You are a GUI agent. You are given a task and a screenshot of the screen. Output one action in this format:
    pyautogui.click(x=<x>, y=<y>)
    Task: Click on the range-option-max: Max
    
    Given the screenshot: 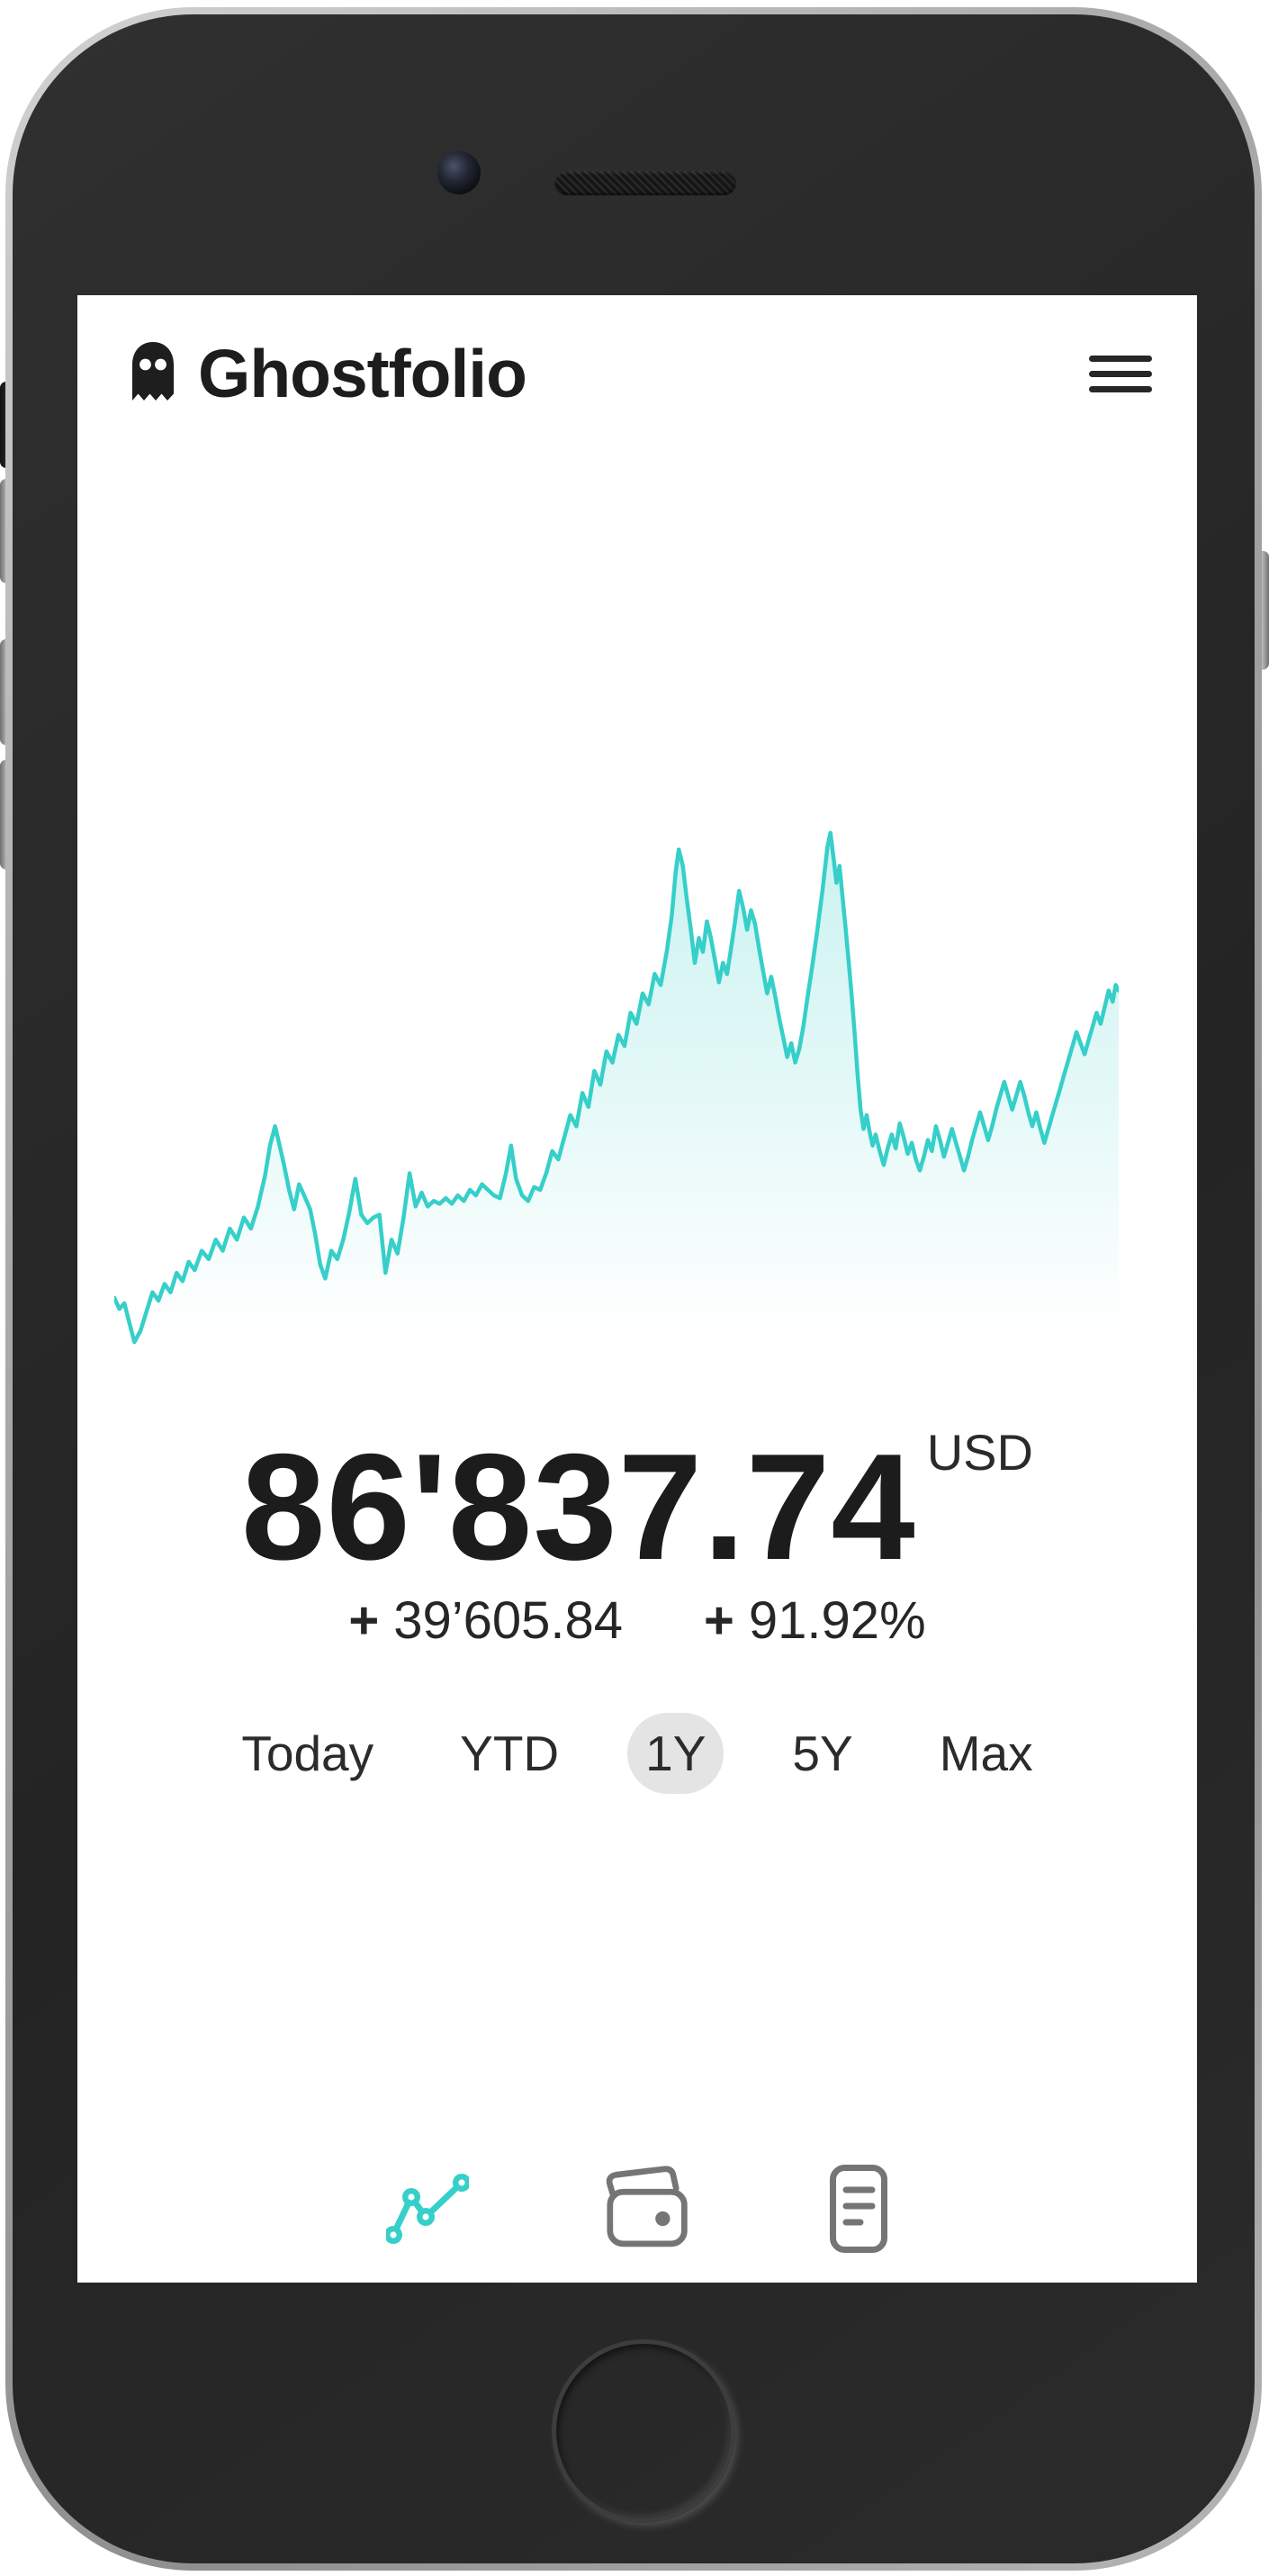 What is the action you would take?
    pyautogui.click(x=986, y=1753)
    